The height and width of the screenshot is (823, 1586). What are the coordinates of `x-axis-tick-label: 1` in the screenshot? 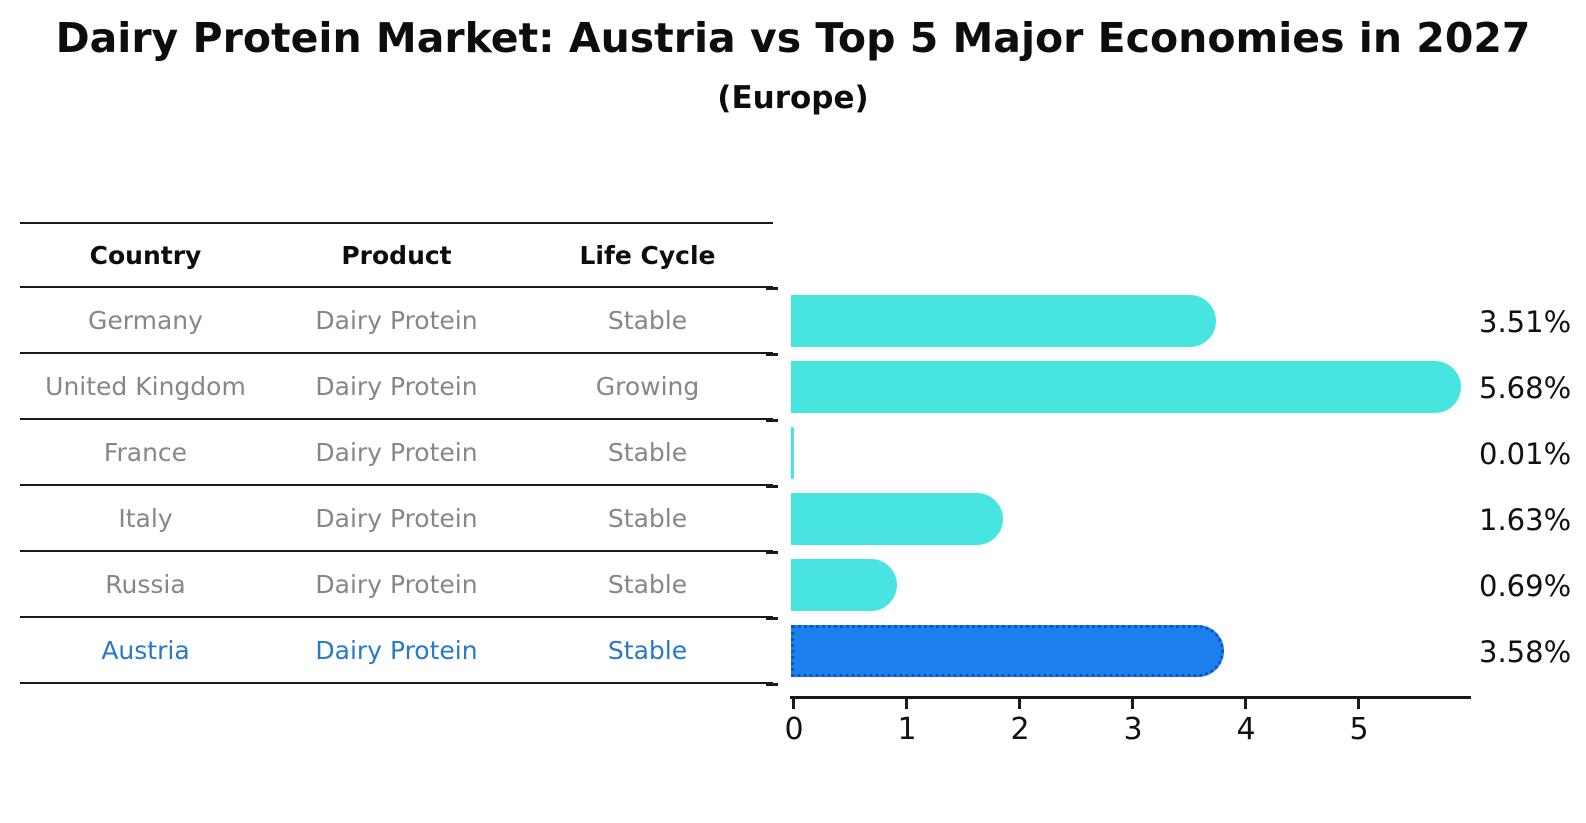 It's located at (907, 729).